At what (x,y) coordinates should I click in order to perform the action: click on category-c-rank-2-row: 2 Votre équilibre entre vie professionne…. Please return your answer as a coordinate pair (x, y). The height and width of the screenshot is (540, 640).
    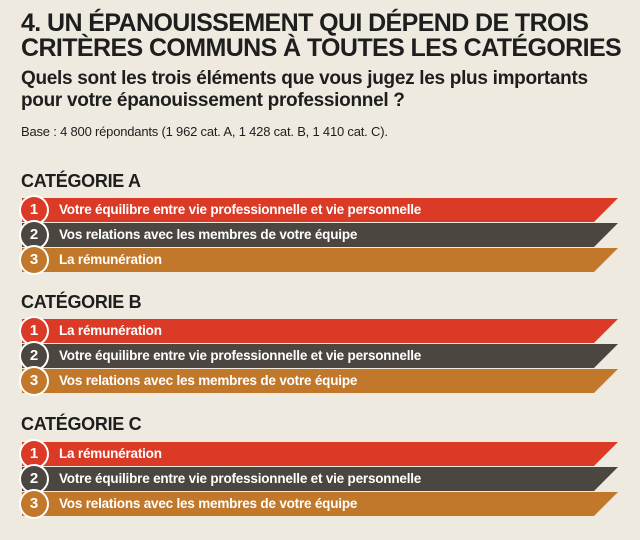
    Looking at the image, I should click on (320, 479).